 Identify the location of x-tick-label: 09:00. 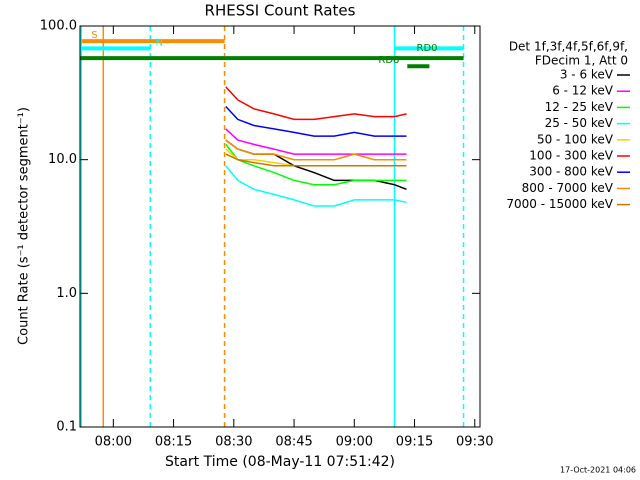
(354, 442).